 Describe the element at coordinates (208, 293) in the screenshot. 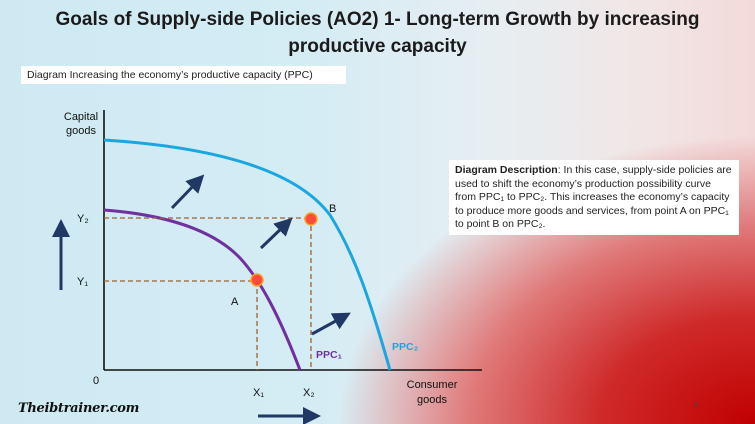

I see `guide-lines` at that location.